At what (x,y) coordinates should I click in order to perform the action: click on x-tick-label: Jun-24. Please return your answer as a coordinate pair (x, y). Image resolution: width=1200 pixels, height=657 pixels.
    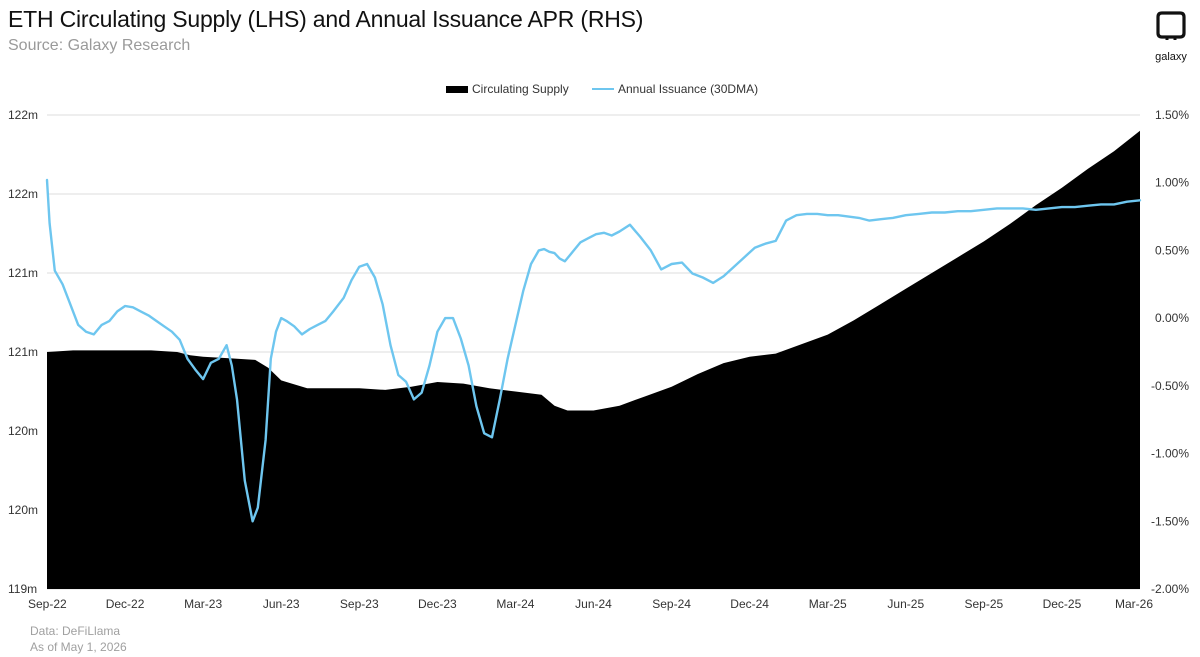
    Looking at the image, I should click on (593, 604).